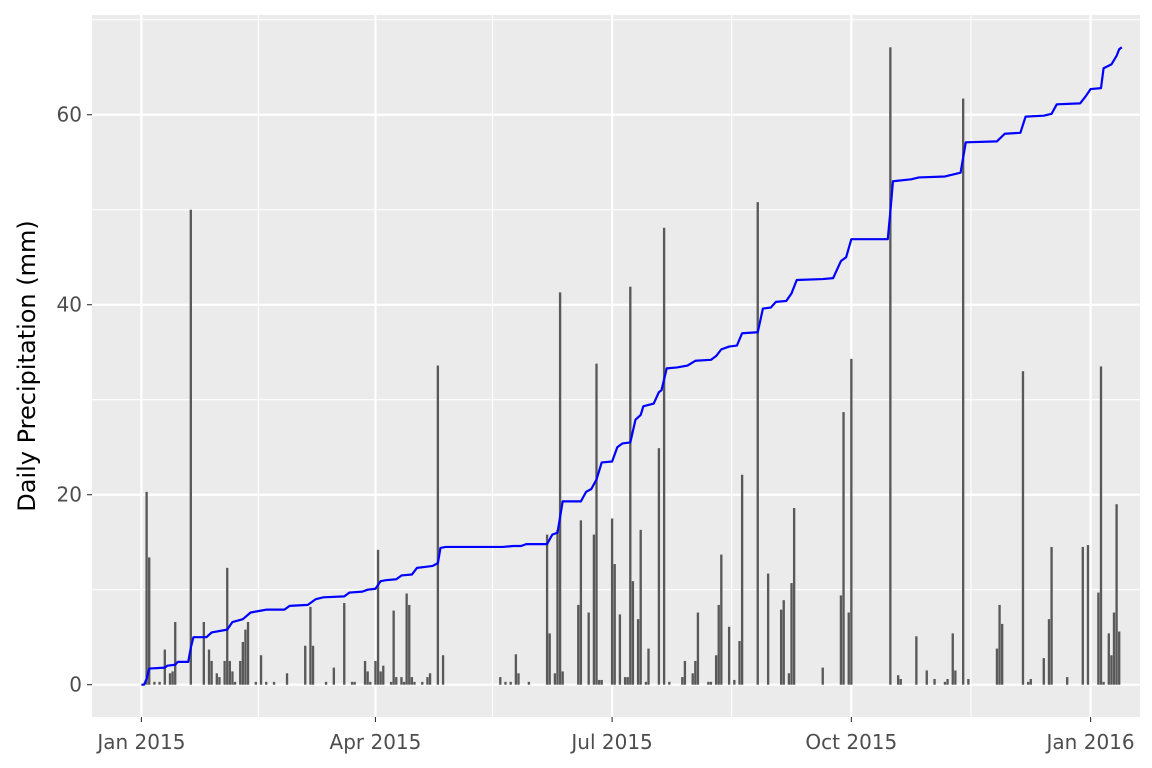 Image resolution: width=1152 pixels, height=768 pixels. Describe the element at coordinates (851, 742) in the screenshot. I see `x-tick-label: Oct 2015` at that location.